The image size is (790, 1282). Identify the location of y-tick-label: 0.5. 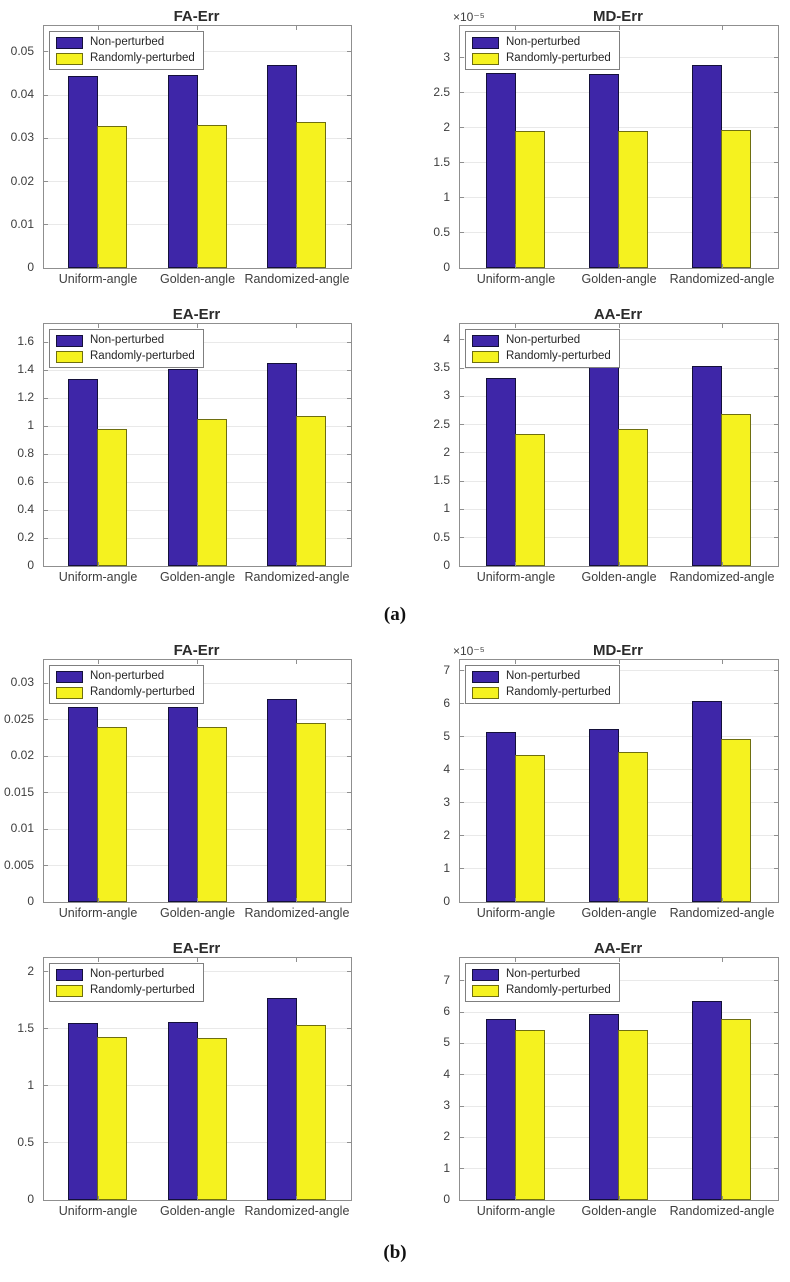
(25, 1141).